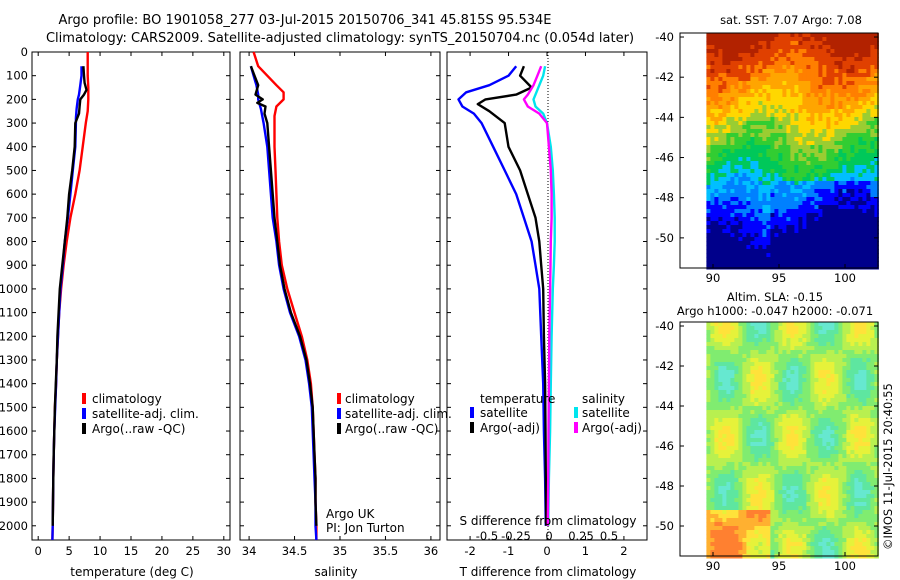 This screenshot has height=580, width=900. Describe the element at coordinates (17, 242) in the screenshot. I see `depth-tick-label: 800` at that location.